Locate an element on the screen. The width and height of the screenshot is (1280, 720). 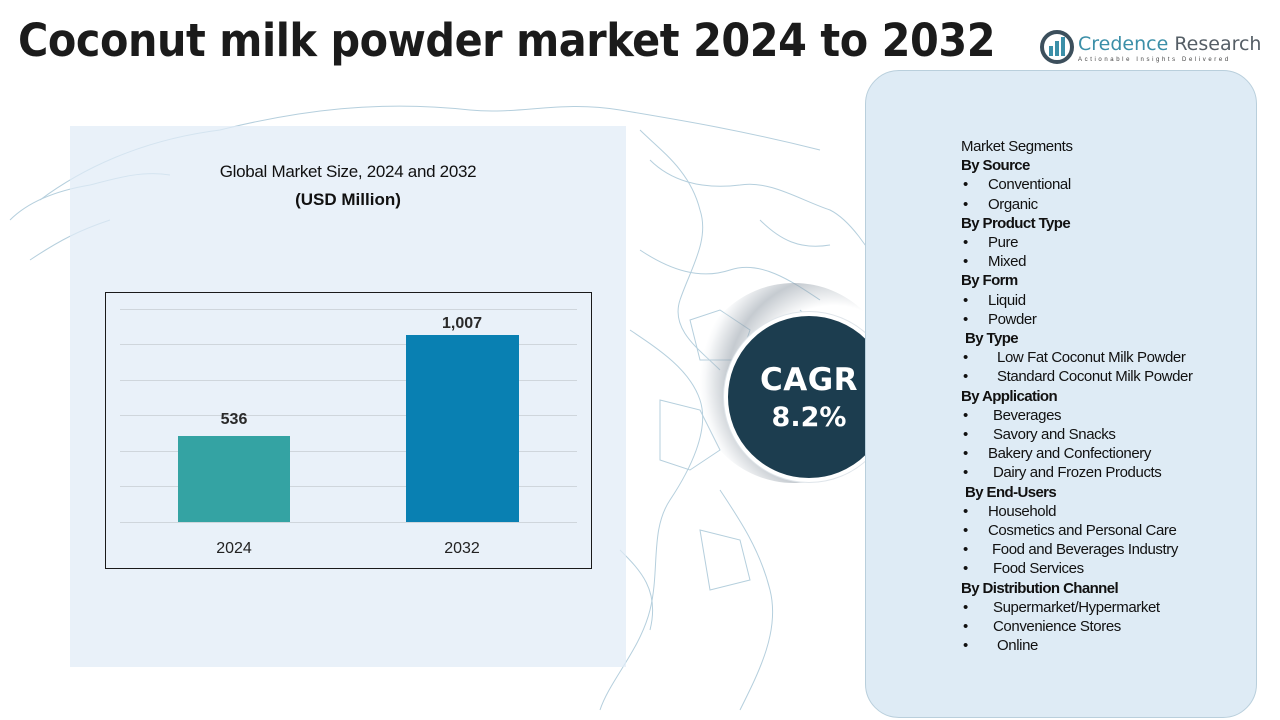
segment-item-label: Food and Beverages Industry is located at coordinates (1085, 550).